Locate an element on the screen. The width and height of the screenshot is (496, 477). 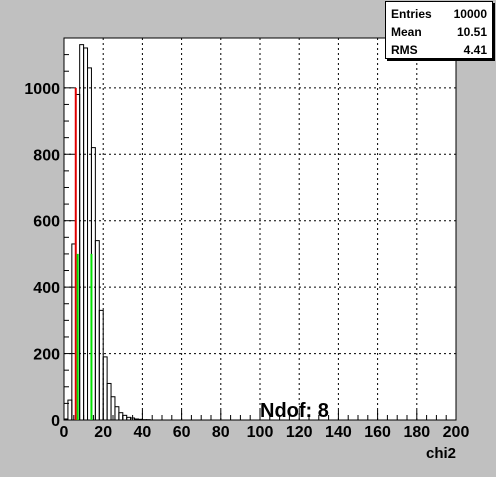
x-tick-label: 60 is located at coordinates (182, 432).